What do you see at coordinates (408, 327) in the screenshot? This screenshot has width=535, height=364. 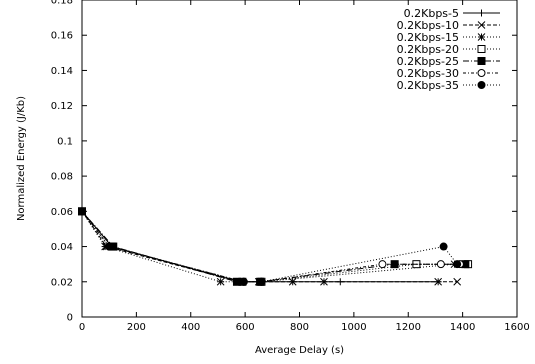 I see `x-tick-label: 1200` at bounding box center [408, 327].